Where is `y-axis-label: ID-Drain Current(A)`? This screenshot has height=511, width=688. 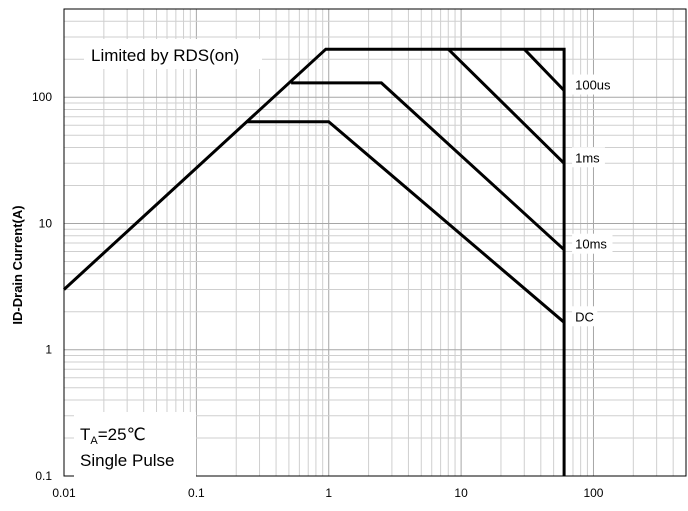
y-axis-label: ID-Drain Current(A) is located at coordinates (17, 264).